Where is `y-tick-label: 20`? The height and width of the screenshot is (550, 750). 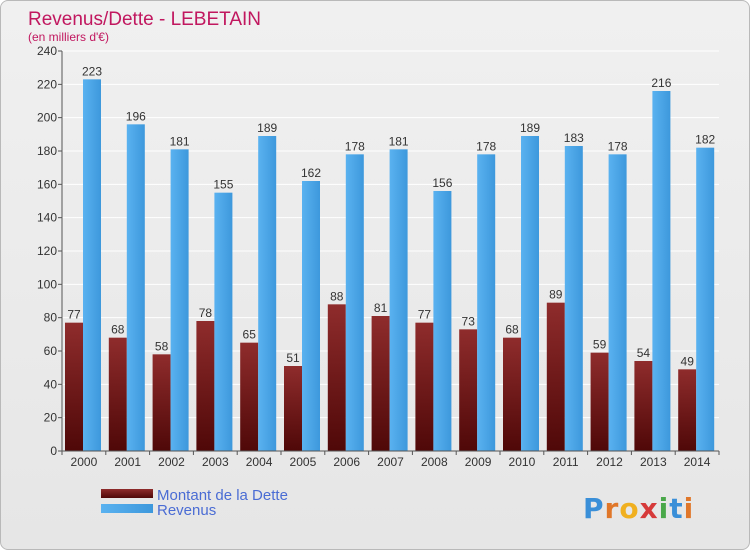 y-tick-label: 20 is located at coordinates (51, 418).